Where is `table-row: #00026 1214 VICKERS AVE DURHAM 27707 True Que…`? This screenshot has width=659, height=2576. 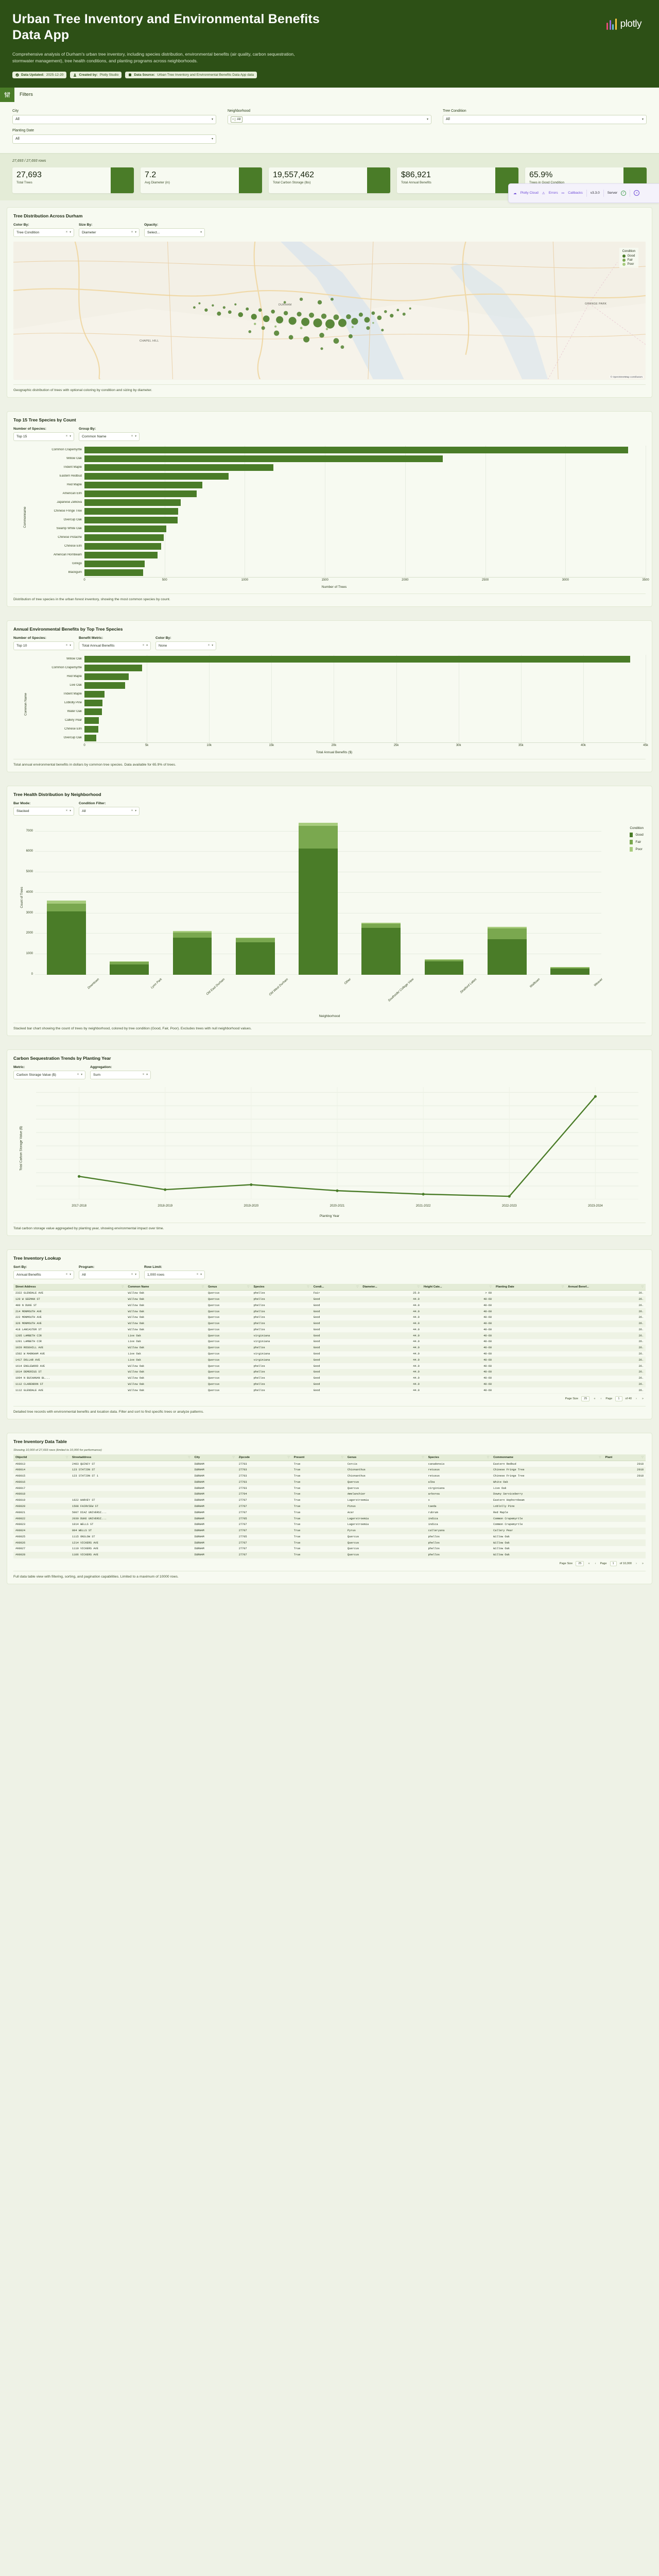
table-row: #00026 1214 VICKERS AVE DURHAM 27707 True Que… is located at coordinates (329, 1543).